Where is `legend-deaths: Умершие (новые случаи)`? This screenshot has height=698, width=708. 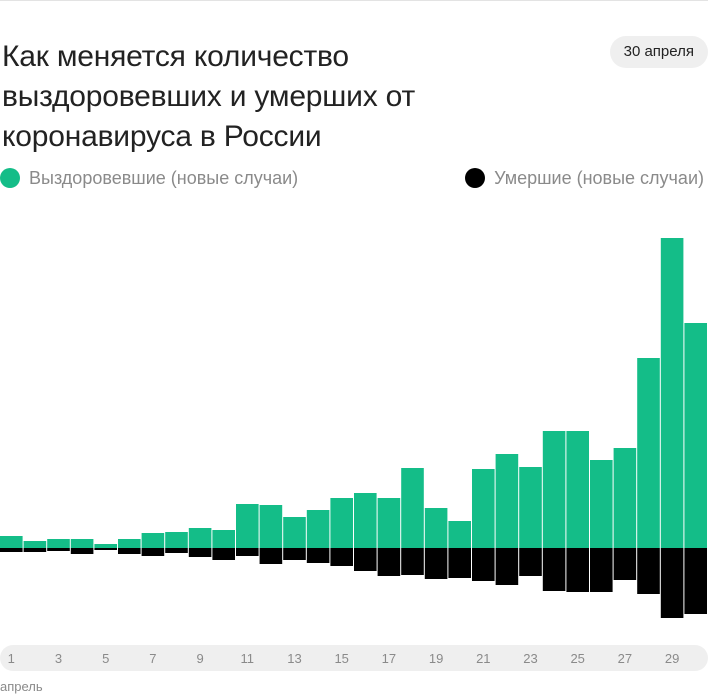 legend-deaths: Умершие (новые случаи) is located at coordinates (584, 178).